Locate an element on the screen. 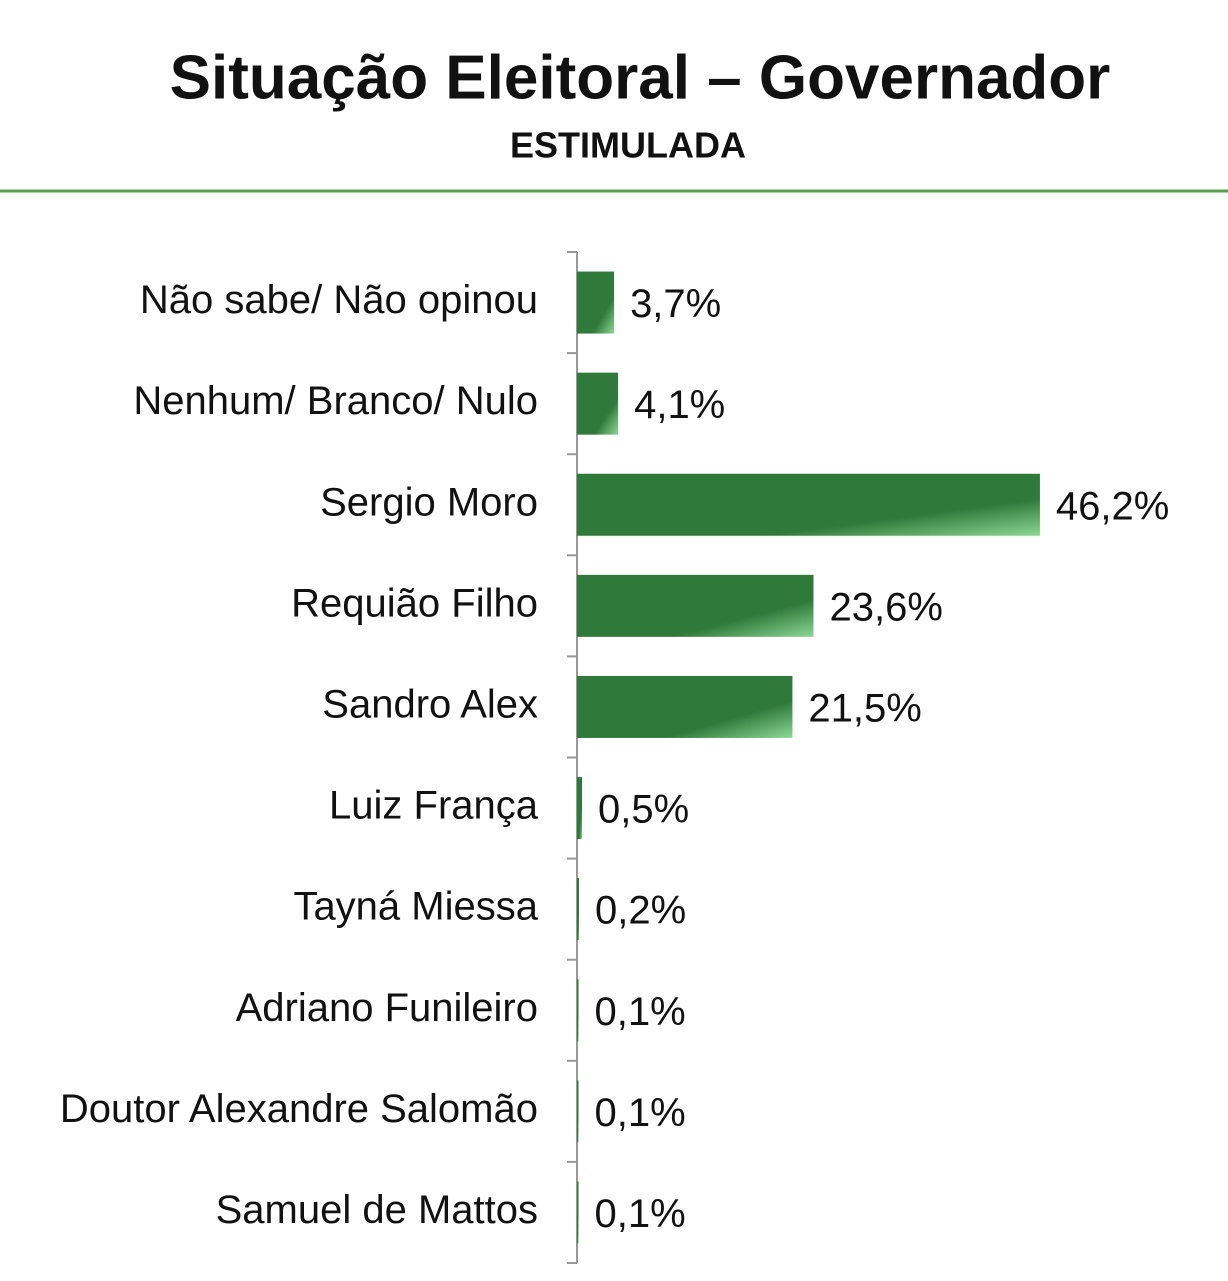  value-label: 23,6% is located at coordinates (885, 607).